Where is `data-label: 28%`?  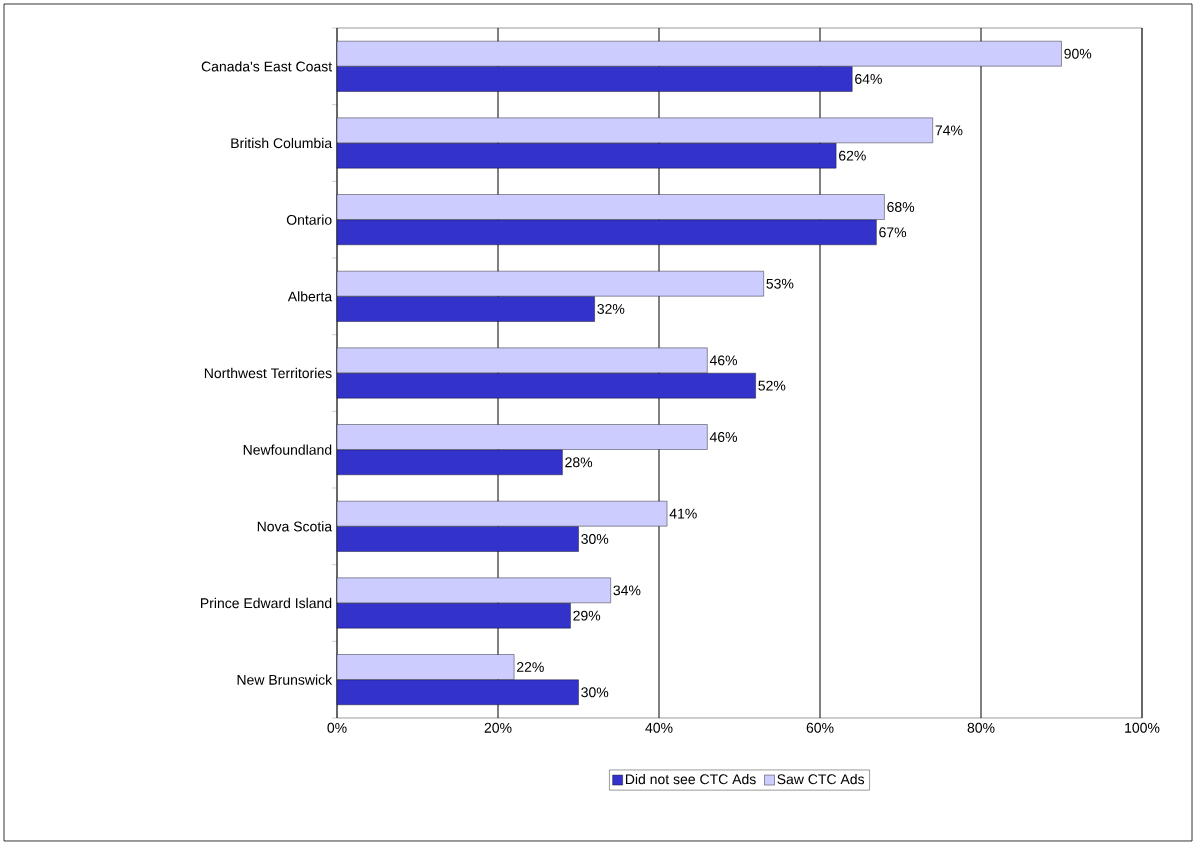
data-label: 28% is located at coordinates (579, 462).